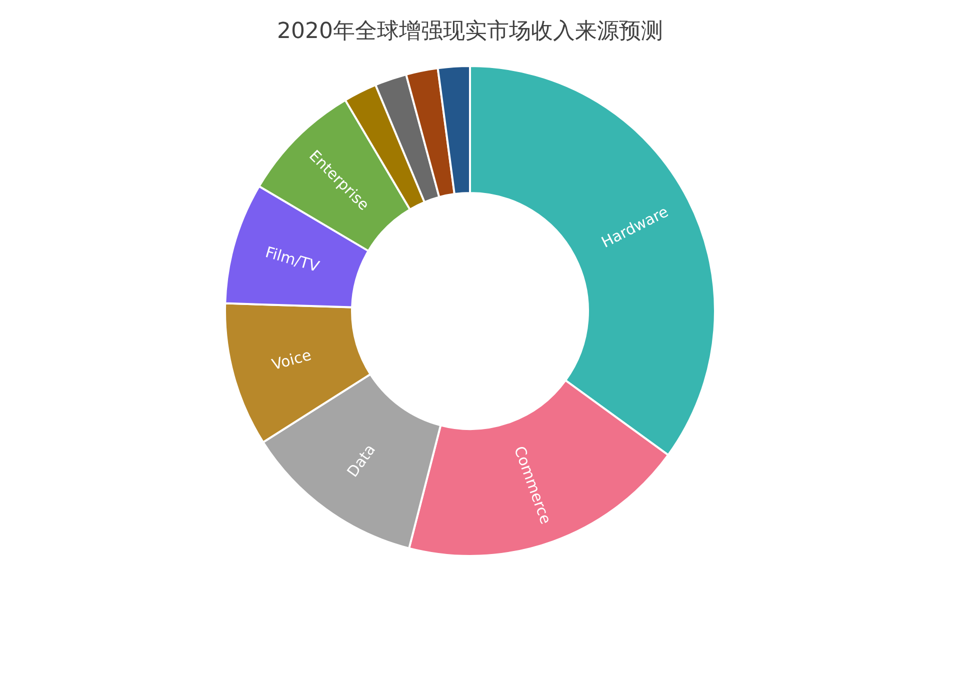 This screenshot has height=685, width=960. What do you see at coordinates (470, 31) in the screenshot?
I see `chart-title: 2020年全球增强现实市场收入来源预测` at bounding box center [470, 31].